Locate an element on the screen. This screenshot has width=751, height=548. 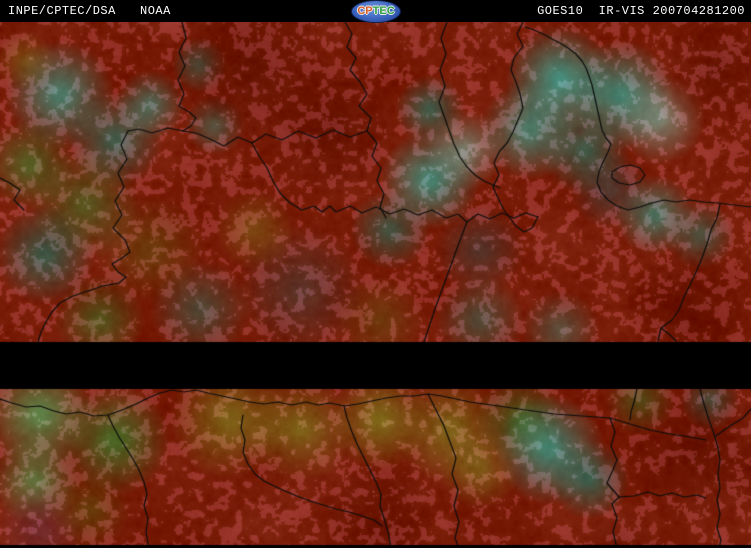
noaa-label: NOAA is located at coordinates (155, 11).